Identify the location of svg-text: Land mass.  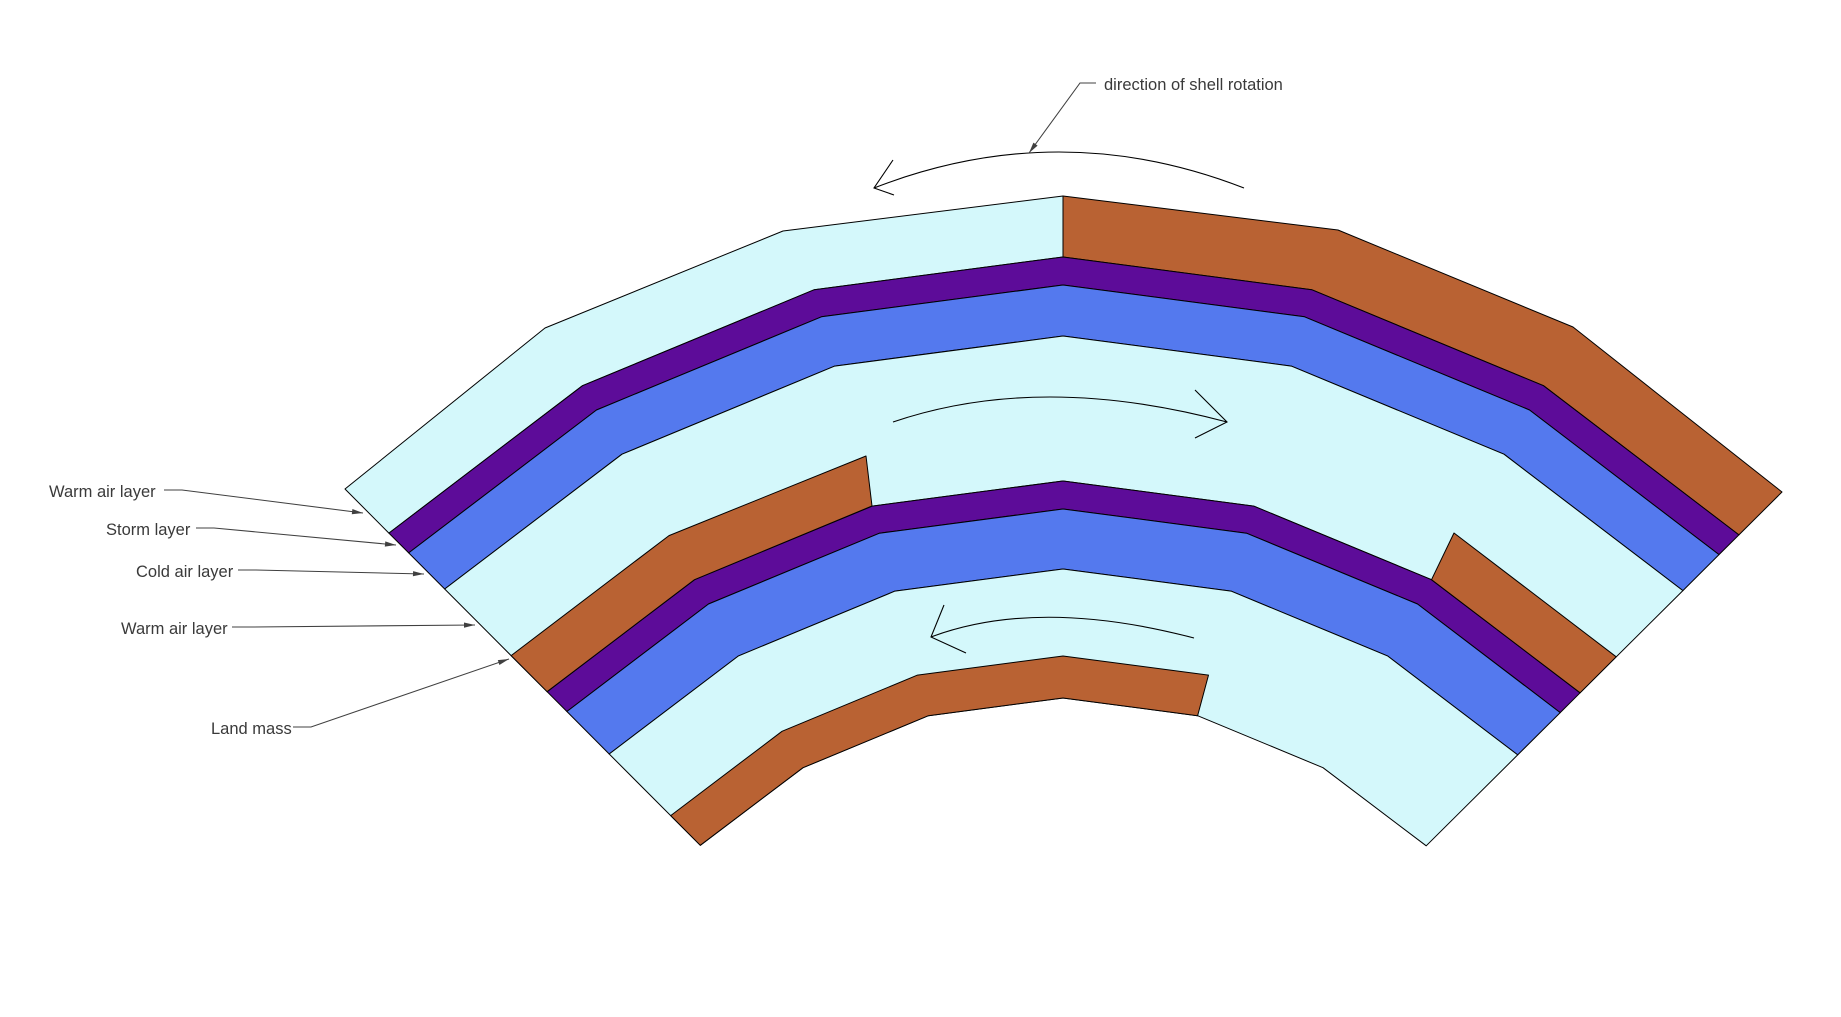
(251, 729).